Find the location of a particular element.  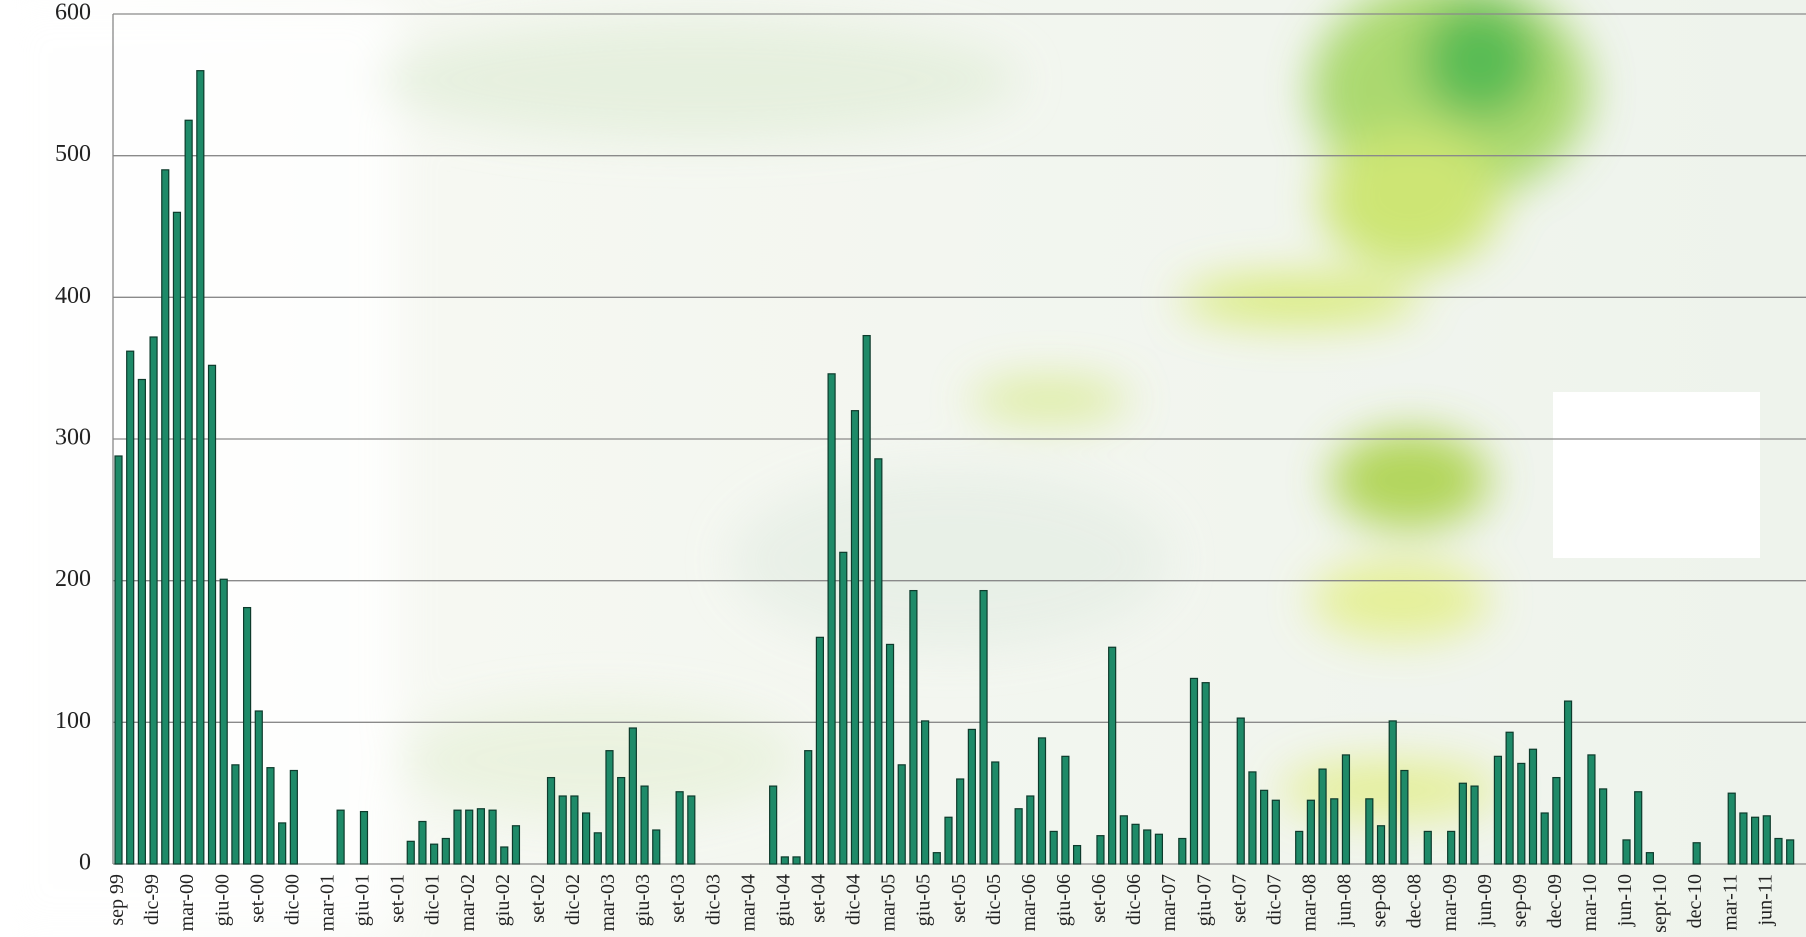

x-tick-label: mar-04 is located at coordinates (748, 902).